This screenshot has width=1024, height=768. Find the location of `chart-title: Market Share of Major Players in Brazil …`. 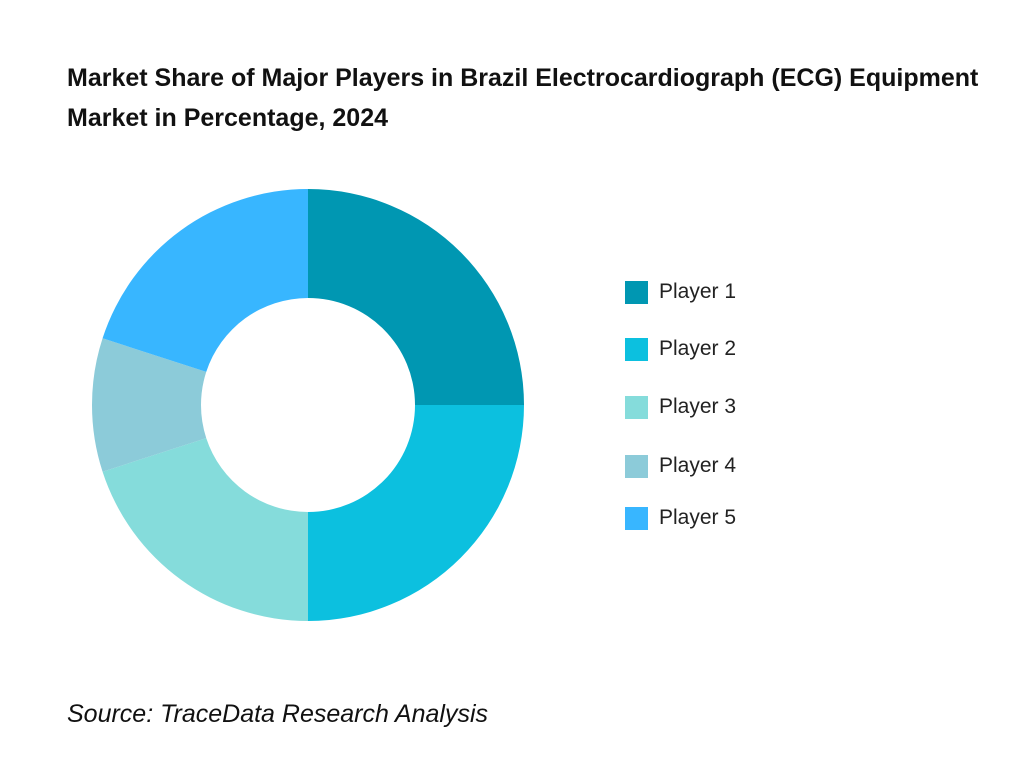

chart-title: Market Share of Major Players in Brazil … is located at coordinates (523, 98).